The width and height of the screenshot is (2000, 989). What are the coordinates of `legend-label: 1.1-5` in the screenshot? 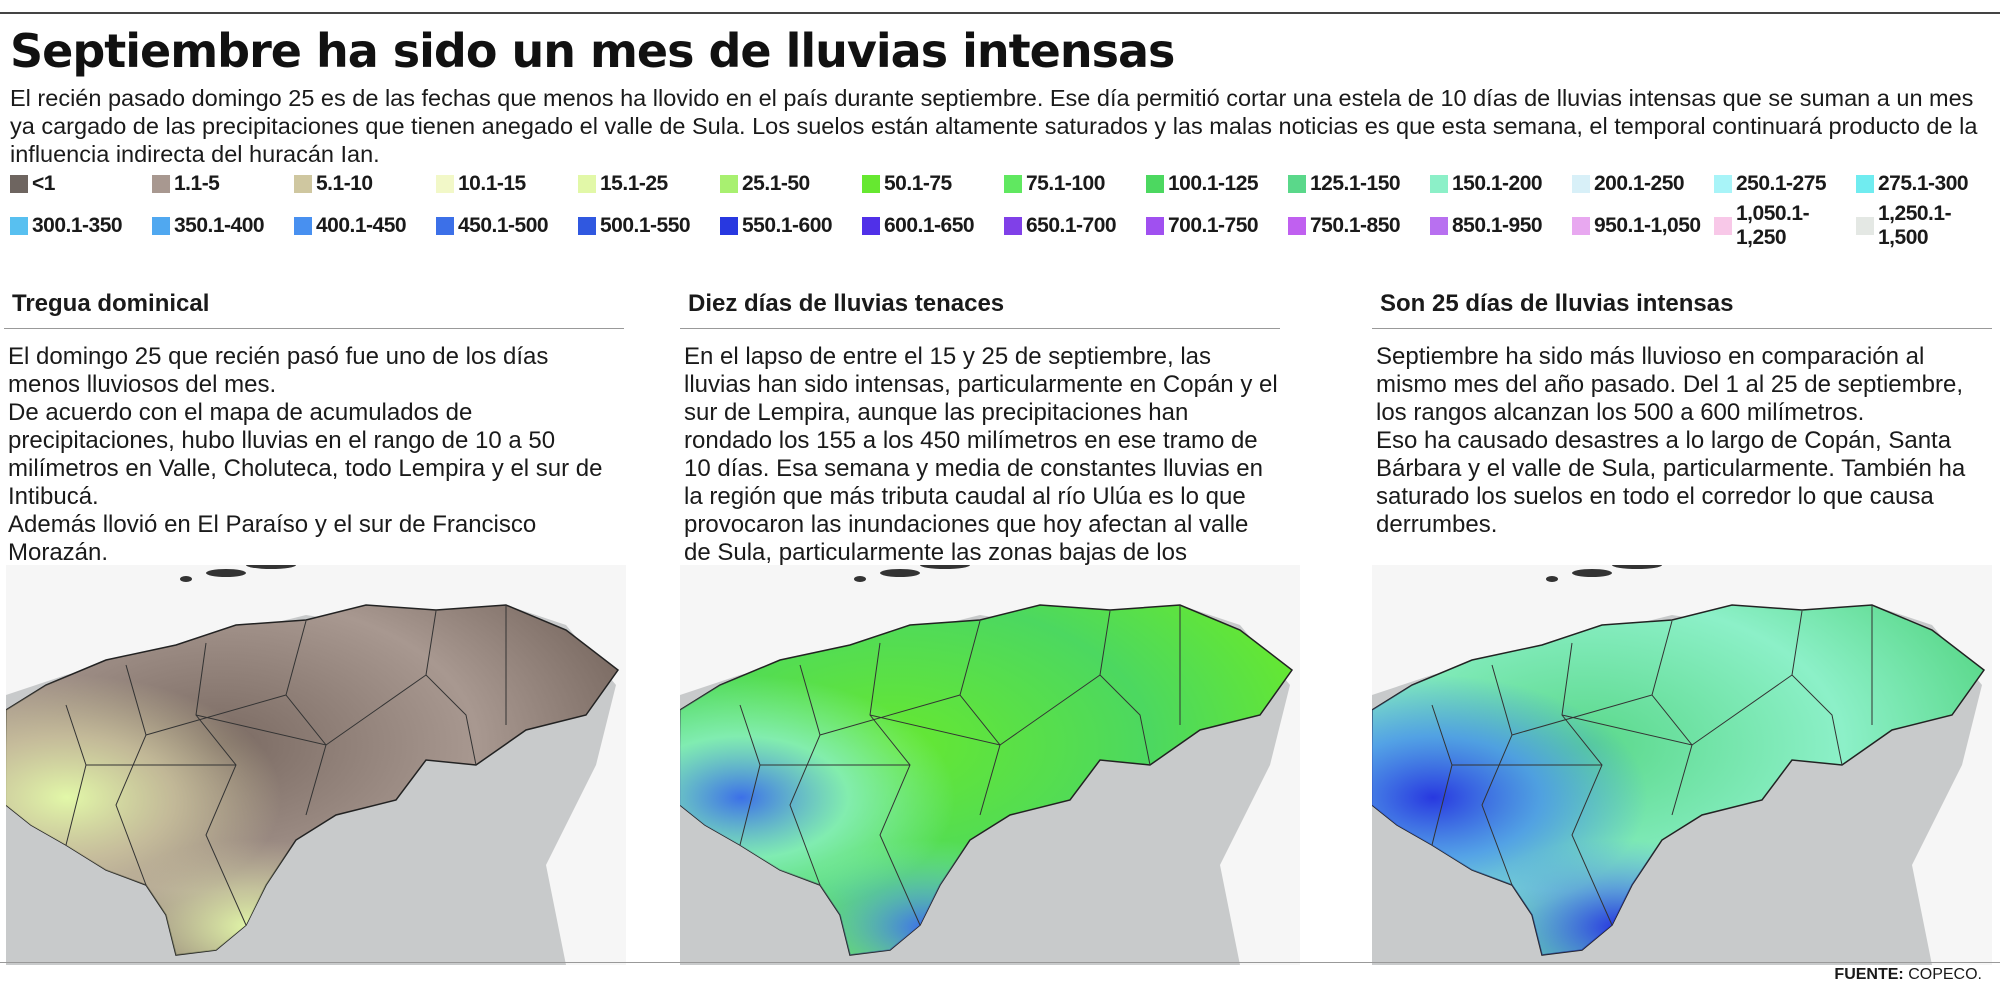 It's located at (197, 183).